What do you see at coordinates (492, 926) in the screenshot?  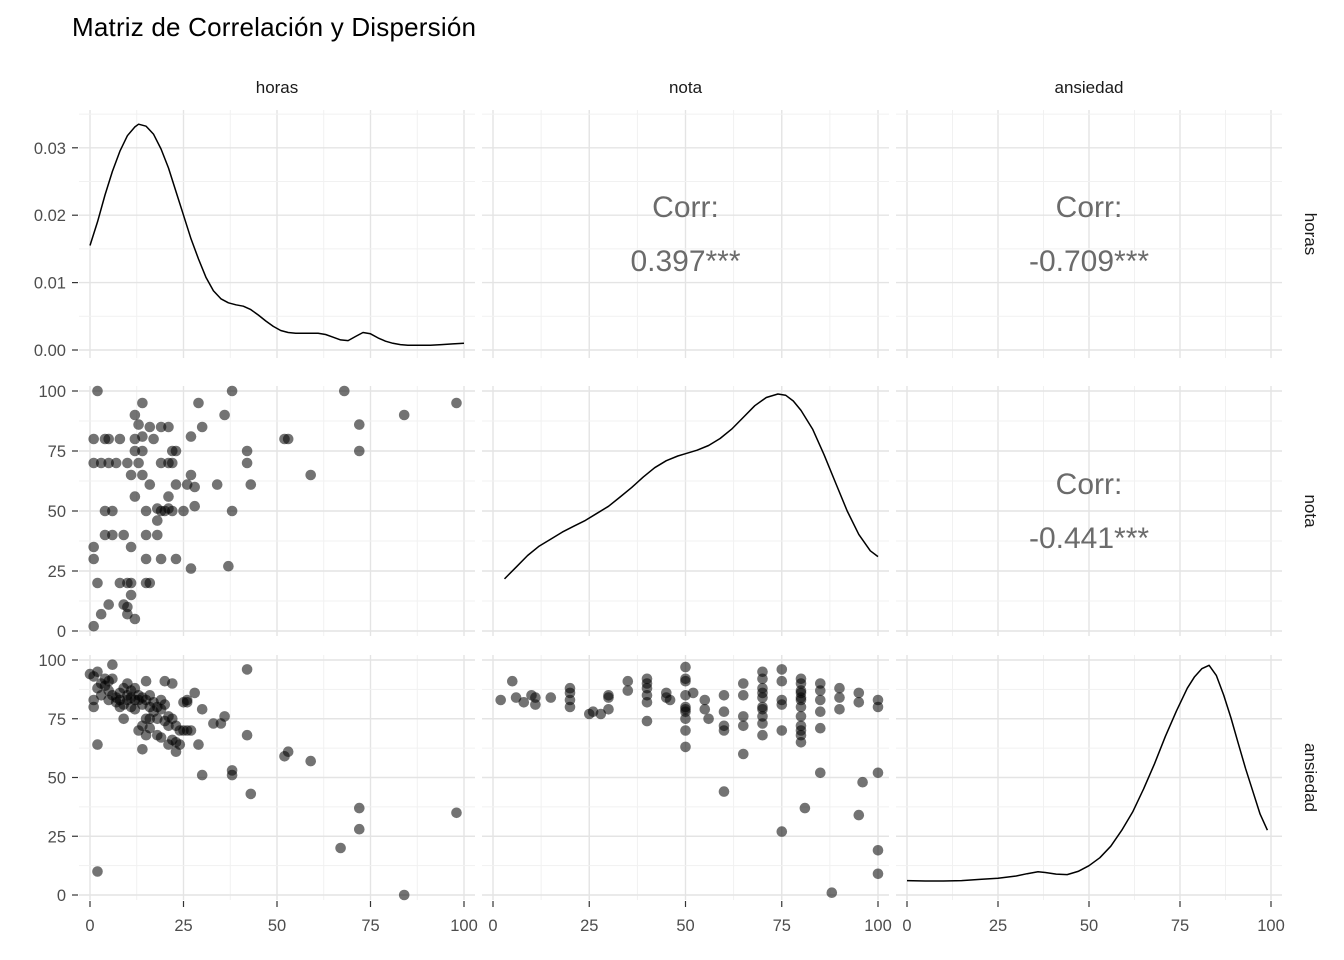 I see `x-axis-tick-label: 0` at bounding box center [492, 926].